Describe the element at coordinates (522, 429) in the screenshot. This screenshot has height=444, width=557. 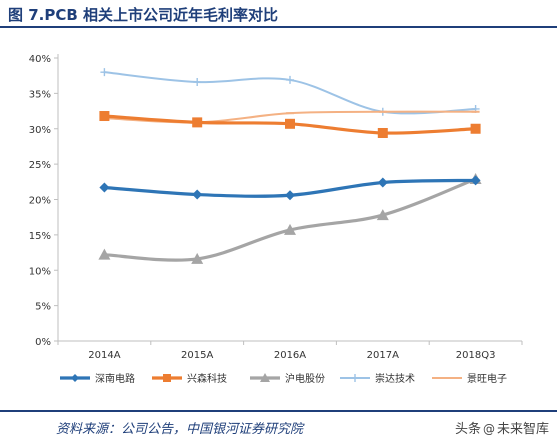
I see `watermark-account: 未来智库` at that location.